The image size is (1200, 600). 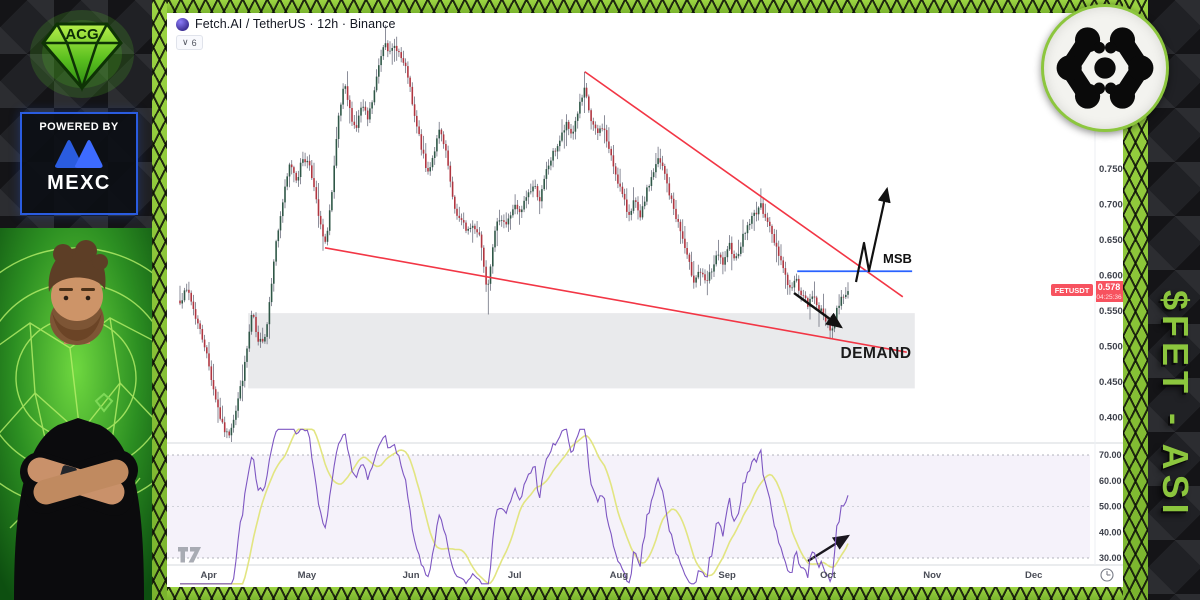 What do you see at coordinates (1110, 532) in the screenshot?
I see `svg-text: 40.00` at bounding box center [1110, 532].